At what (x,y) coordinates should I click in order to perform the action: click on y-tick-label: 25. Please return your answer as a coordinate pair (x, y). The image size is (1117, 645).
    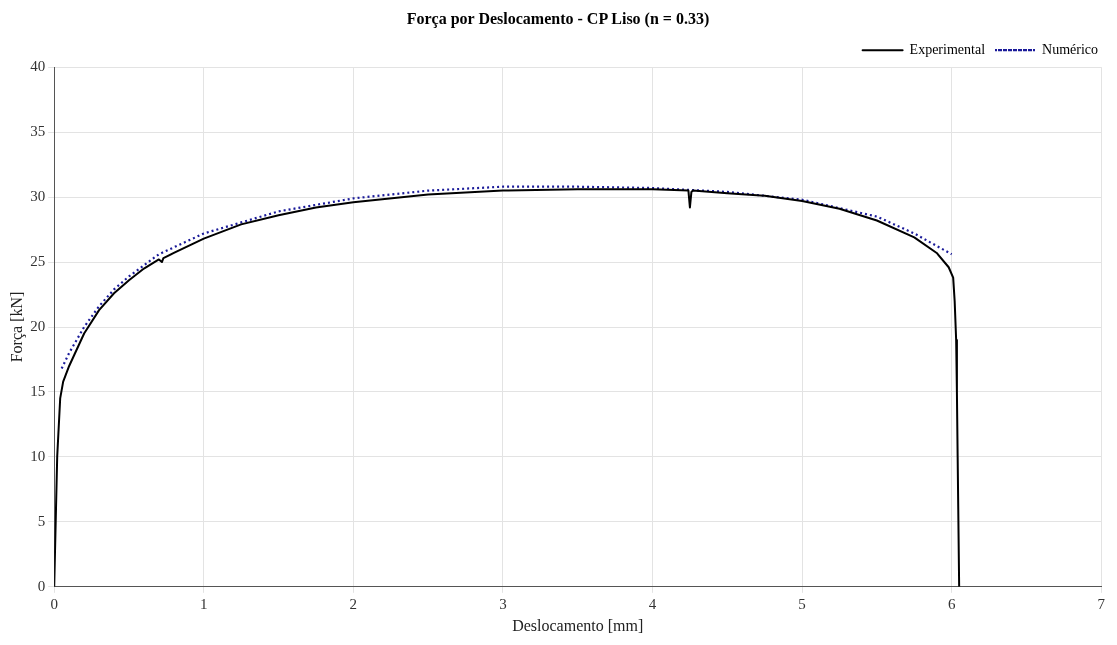
    Looking at the image, I should click on (38, 260).